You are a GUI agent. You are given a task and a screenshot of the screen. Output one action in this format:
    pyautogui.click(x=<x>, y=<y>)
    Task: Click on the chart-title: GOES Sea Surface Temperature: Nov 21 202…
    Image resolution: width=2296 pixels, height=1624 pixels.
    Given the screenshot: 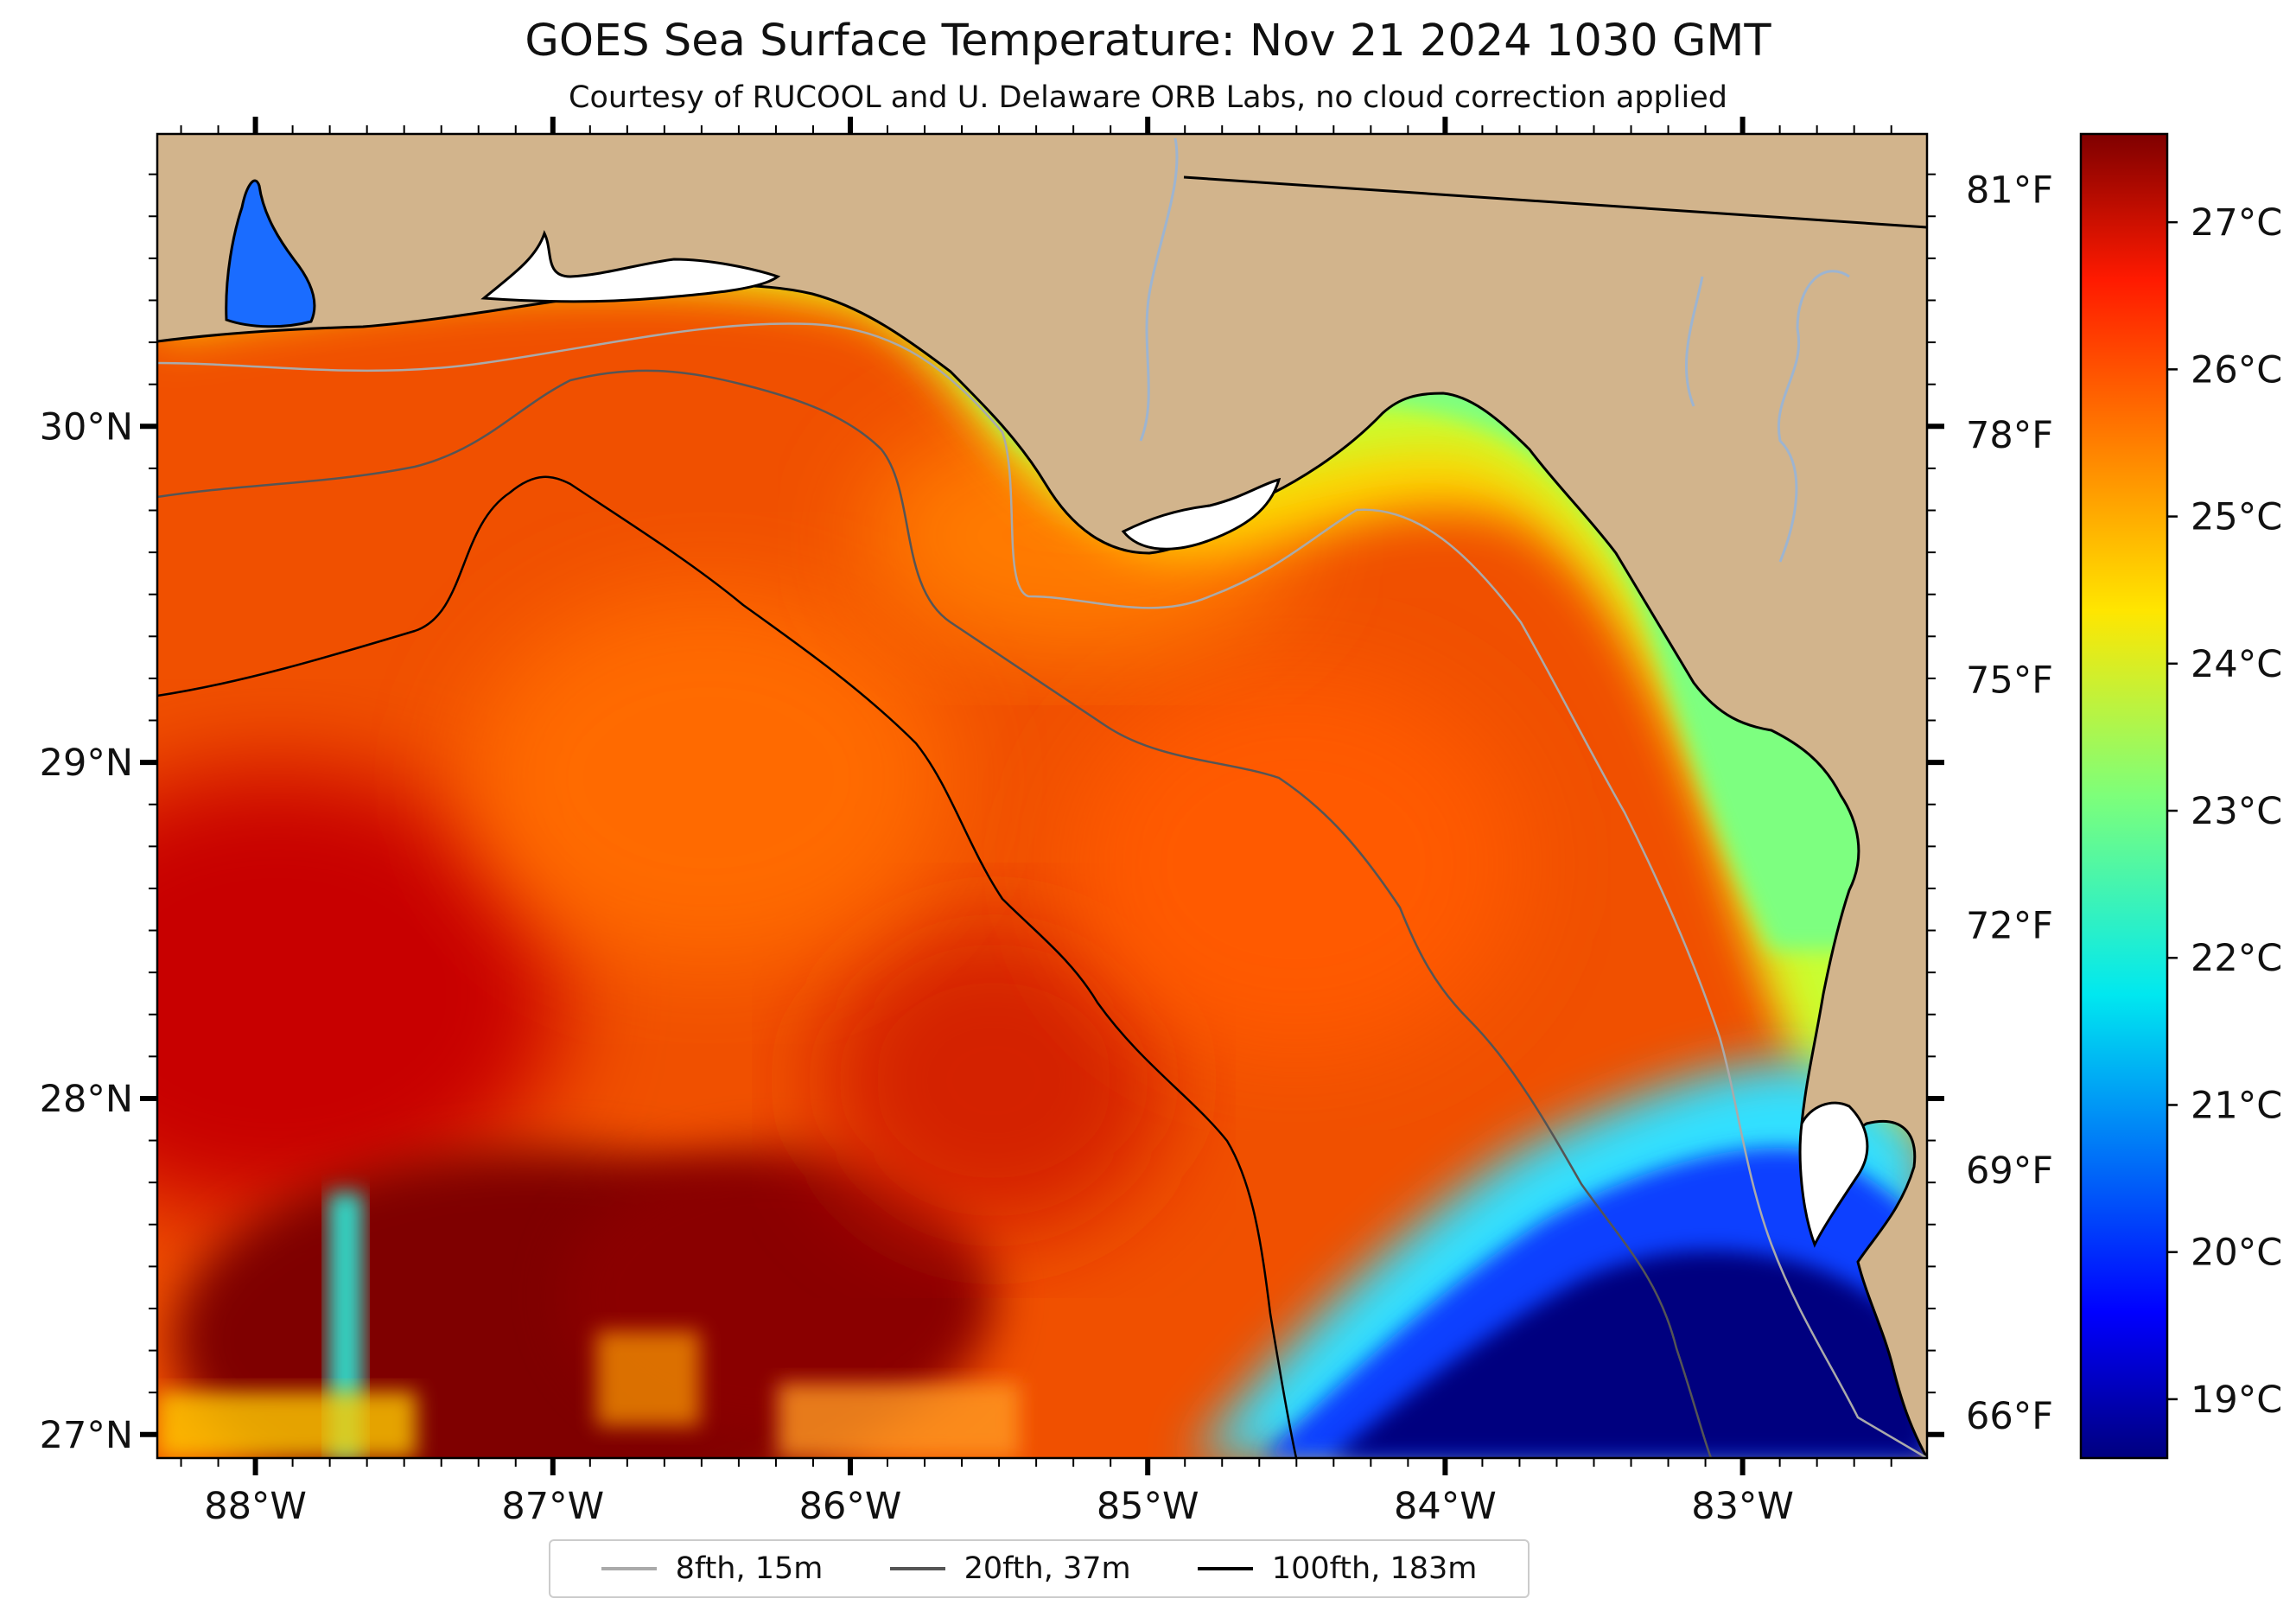 What is the action you would take?
    pyautogui.click(x=1148, y=41)
    